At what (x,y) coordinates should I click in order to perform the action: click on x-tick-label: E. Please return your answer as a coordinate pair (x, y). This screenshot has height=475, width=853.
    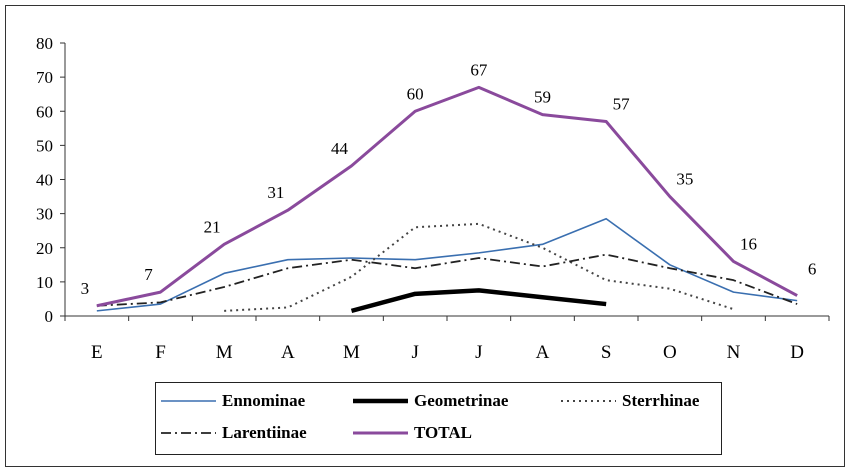
    Looking at the image, I should click on (97, 352).